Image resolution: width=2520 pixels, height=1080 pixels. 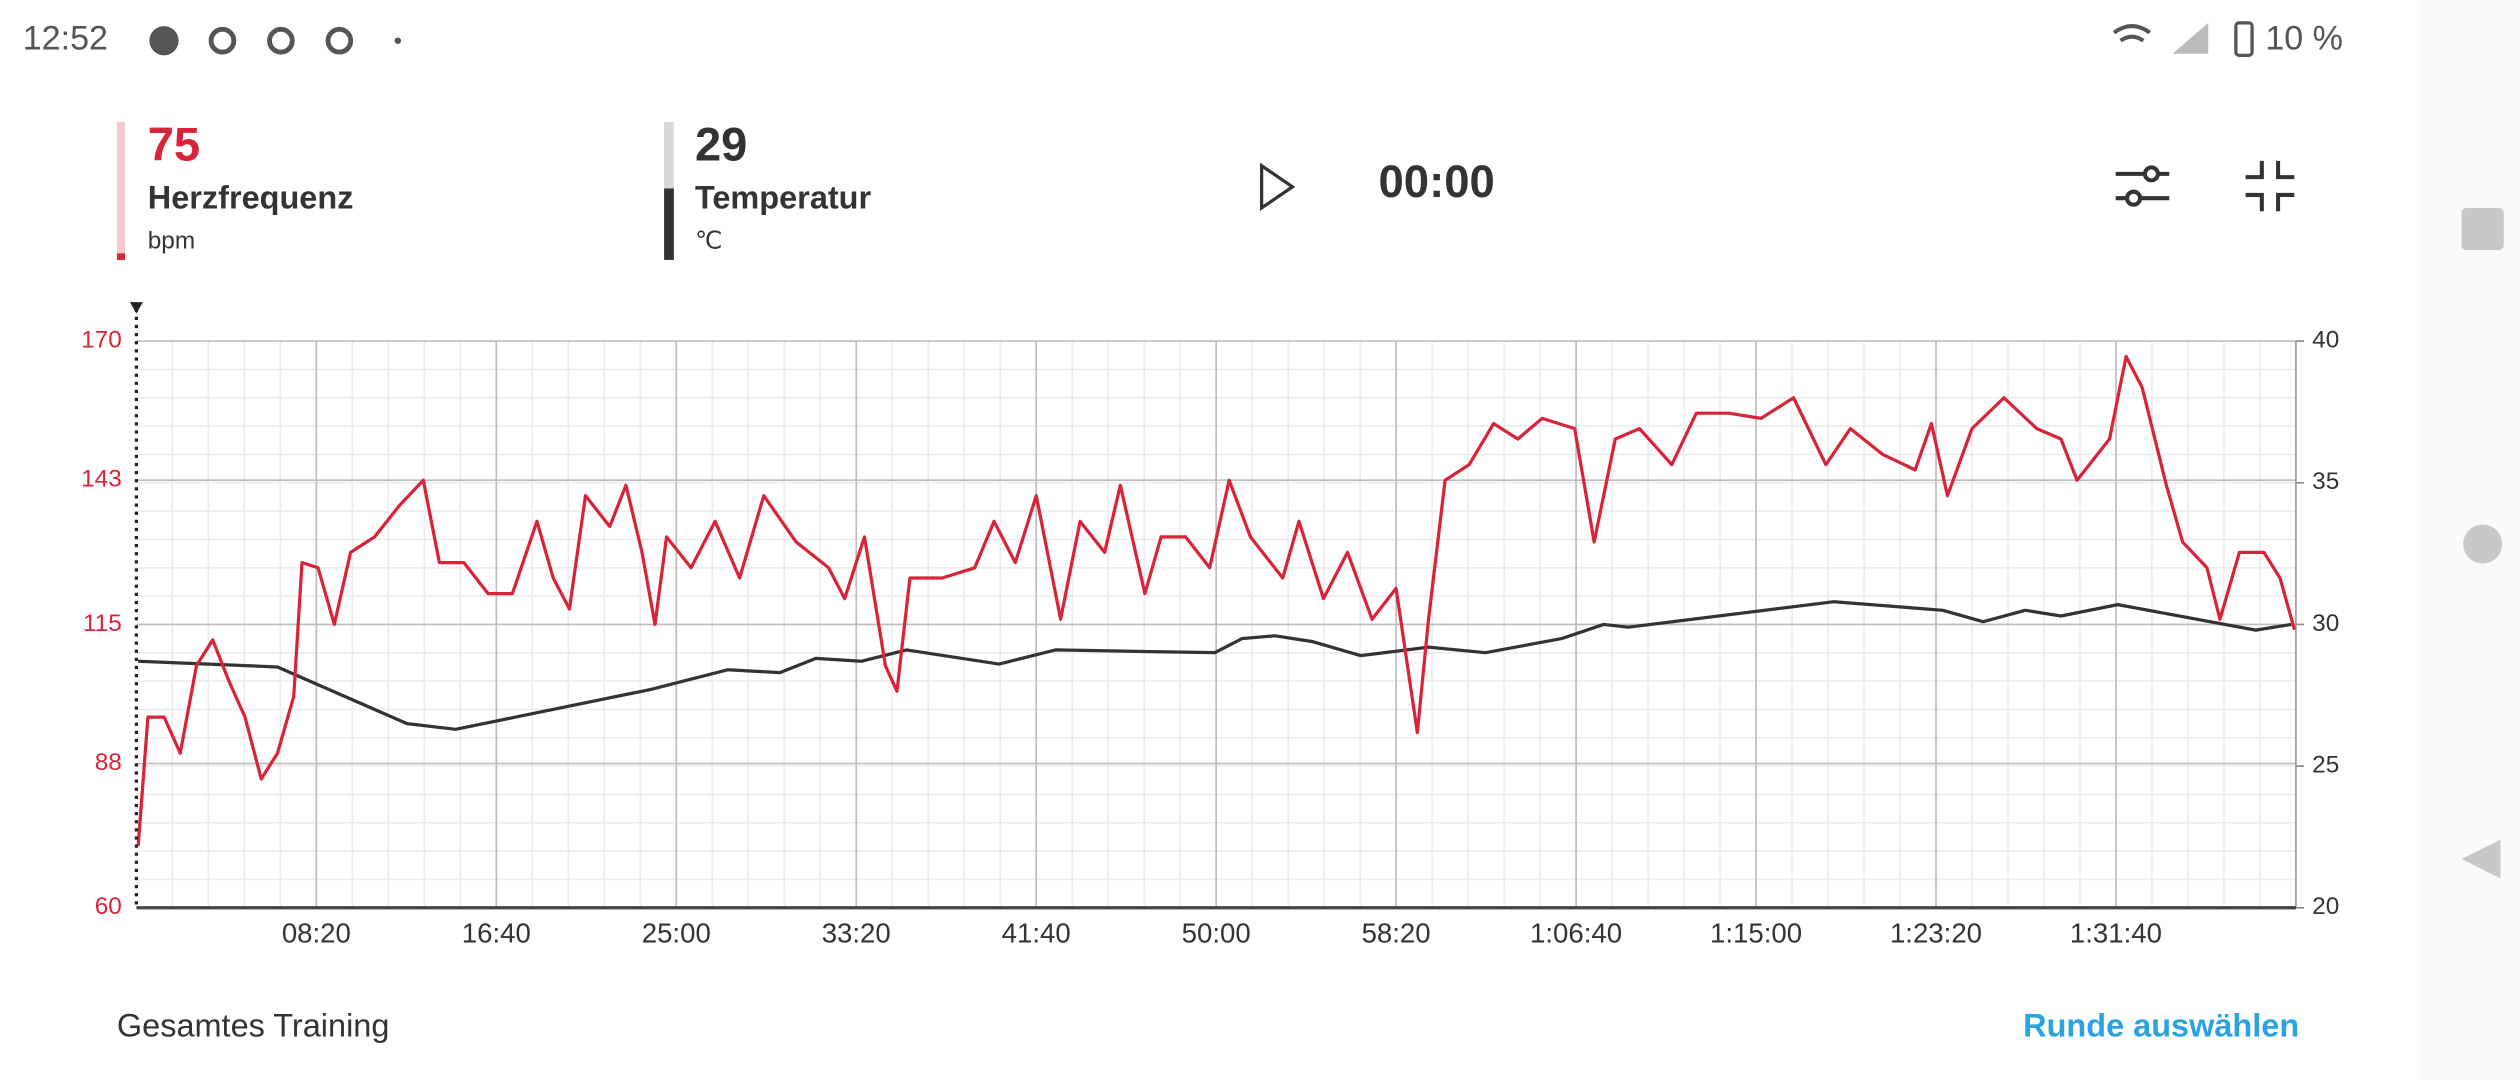 I want to click on footer-label: Gesamtes Training, so click(x=253, y=1026).